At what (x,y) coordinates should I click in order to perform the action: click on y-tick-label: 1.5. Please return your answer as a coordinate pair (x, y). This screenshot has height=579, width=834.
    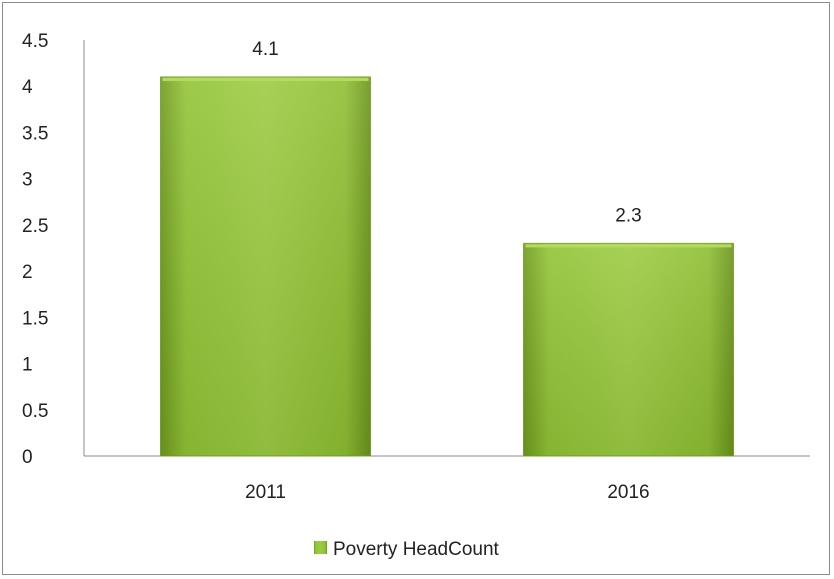
    Looking at the image, I should click on (35, 318).